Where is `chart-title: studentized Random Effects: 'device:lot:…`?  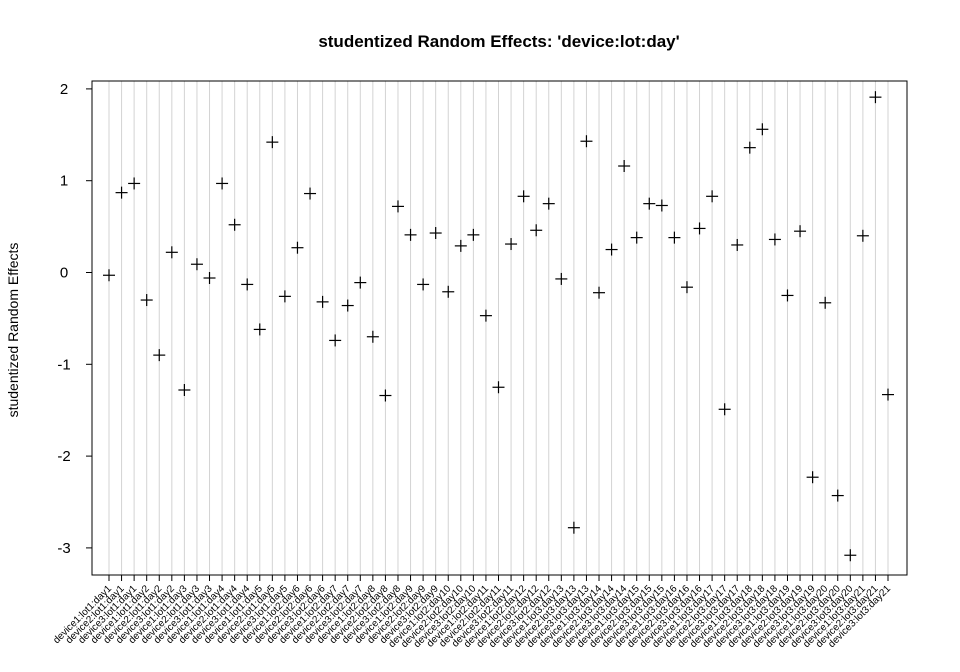 chart-title: studentized Random Effects: 'device:lot:… is located at coordinates (498, 41).